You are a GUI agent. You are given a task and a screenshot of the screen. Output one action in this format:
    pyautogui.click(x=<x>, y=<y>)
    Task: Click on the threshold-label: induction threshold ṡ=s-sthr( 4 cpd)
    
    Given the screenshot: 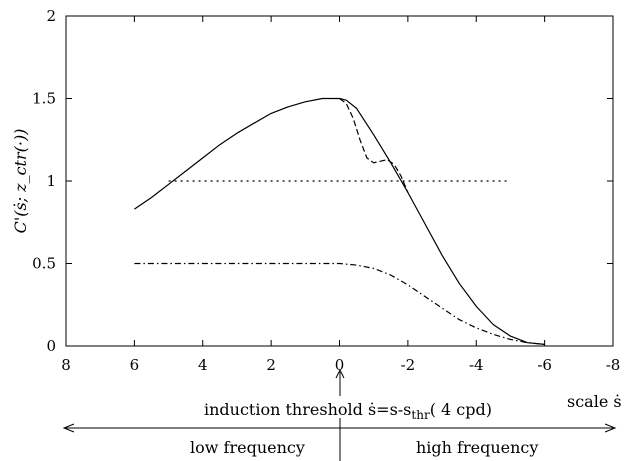 What is the action you would take?
    pyautogui.click(x=348, y=411)
    